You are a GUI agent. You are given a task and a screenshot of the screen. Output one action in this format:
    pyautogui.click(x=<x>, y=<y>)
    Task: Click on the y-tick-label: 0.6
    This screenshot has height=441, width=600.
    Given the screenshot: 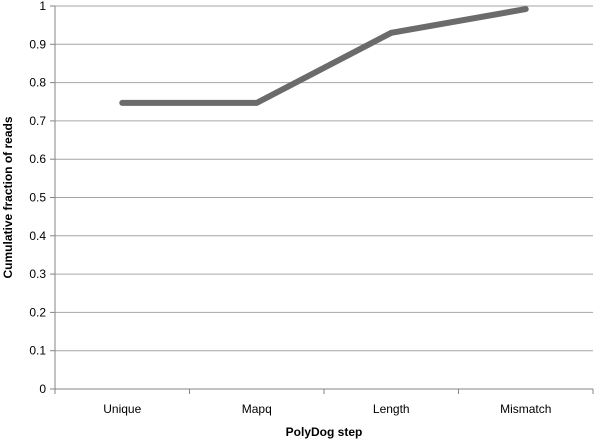 What is the action you would take?
    pyautogui.click(x=37, y=159)
    